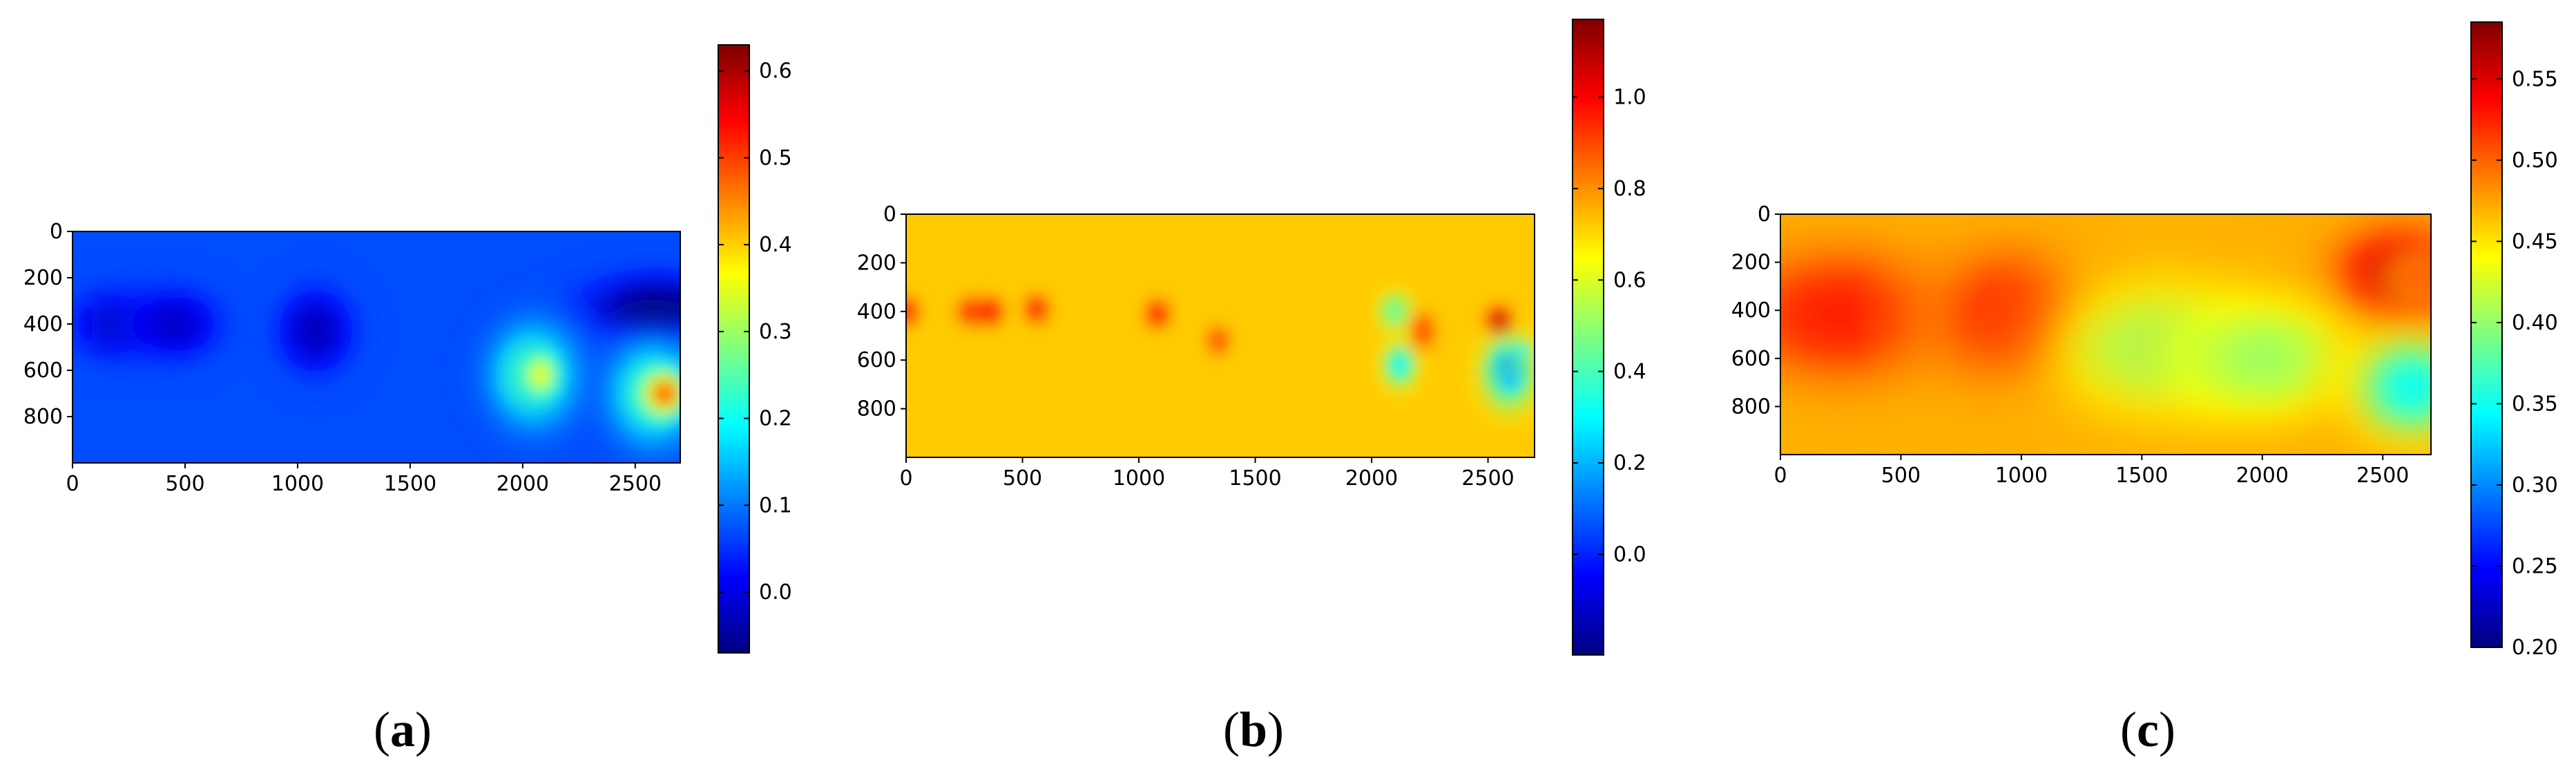 The image size is (2576, 780). I want to click on heatmap-a, so click(376, 347).